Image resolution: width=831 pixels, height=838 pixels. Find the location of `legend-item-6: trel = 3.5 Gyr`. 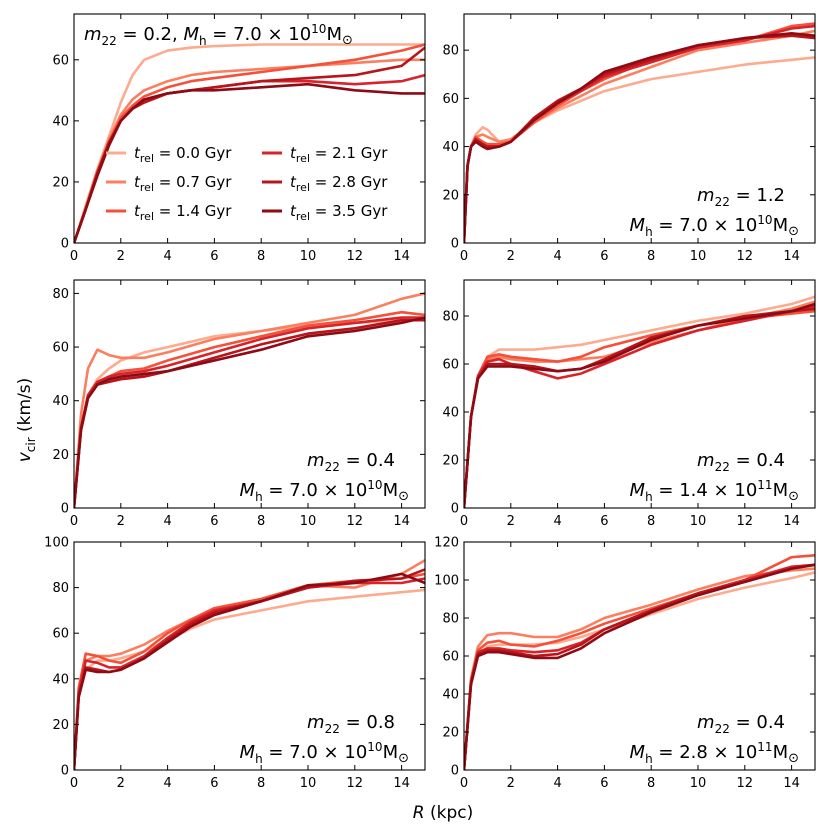

legend-item-6: trel = 3.5 Gyr is located at coordinates (325, 212).